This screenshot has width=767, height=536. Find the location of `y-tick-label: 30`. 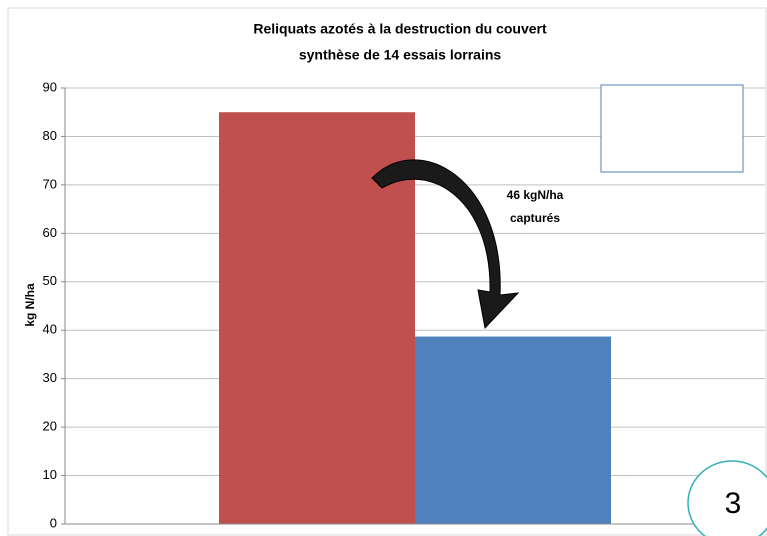

y-tick-label: 30 is located at coordinates (50, 377).